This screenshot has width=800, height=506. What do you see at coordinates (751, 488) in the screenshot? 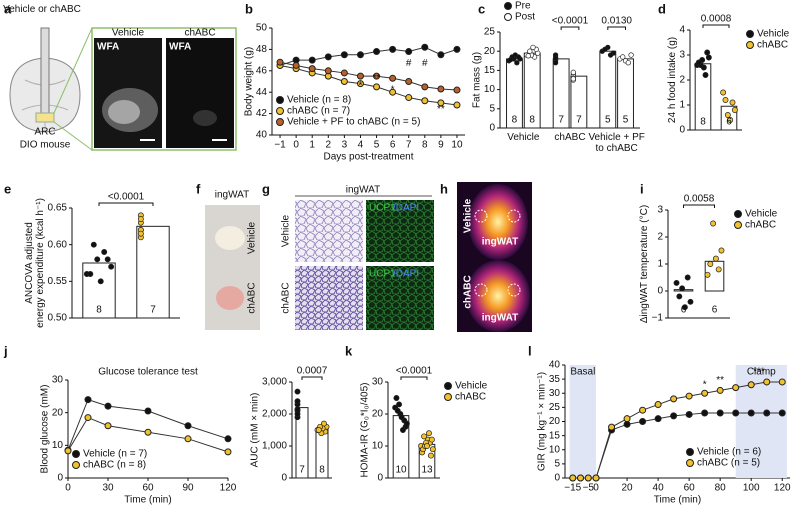
I see `x-tick-label: 100` at bounding box center [751, 488].